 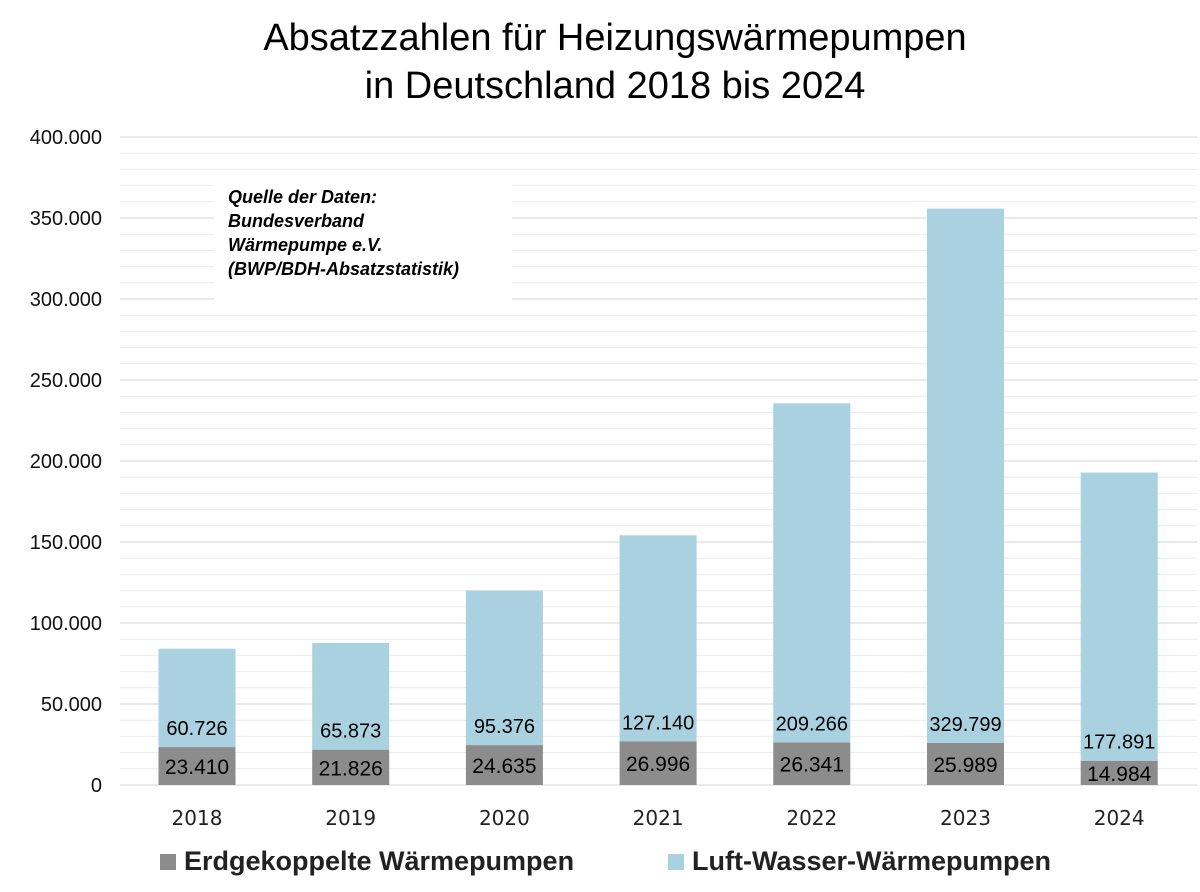 What do you see at coordinates (296, 221) in the screenshot?
I see `annotation-line: Bundesverband` at bounding box center [296, 221].